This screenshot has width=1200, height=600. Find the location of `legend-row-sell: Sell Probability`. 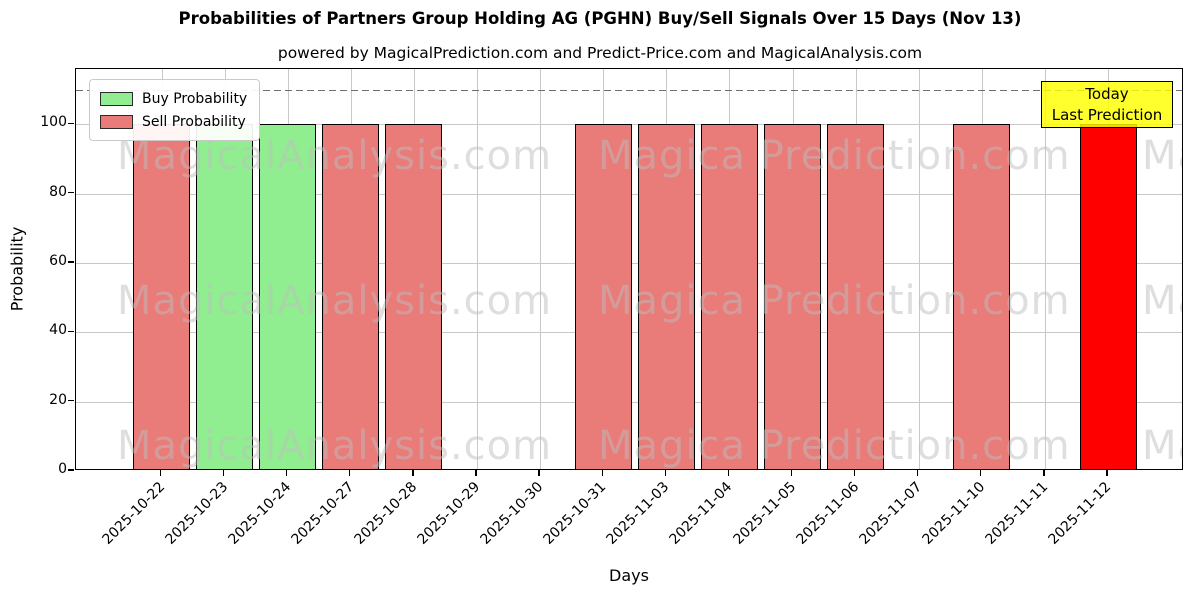

legend-row-sell: Sell Probability is located at coordinates (173, 121).